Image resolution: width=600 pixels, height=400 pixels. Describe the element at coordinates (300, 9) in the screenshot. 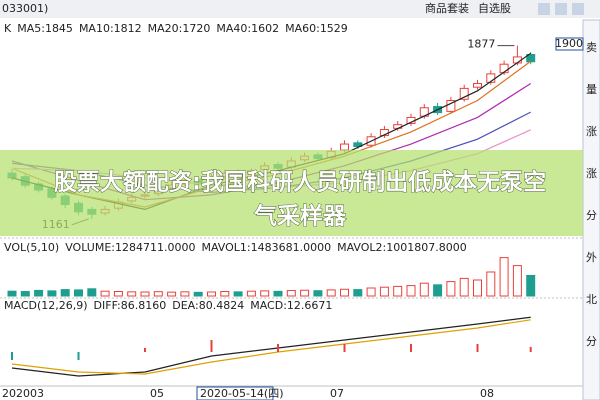

I see `top-bar` at that location.